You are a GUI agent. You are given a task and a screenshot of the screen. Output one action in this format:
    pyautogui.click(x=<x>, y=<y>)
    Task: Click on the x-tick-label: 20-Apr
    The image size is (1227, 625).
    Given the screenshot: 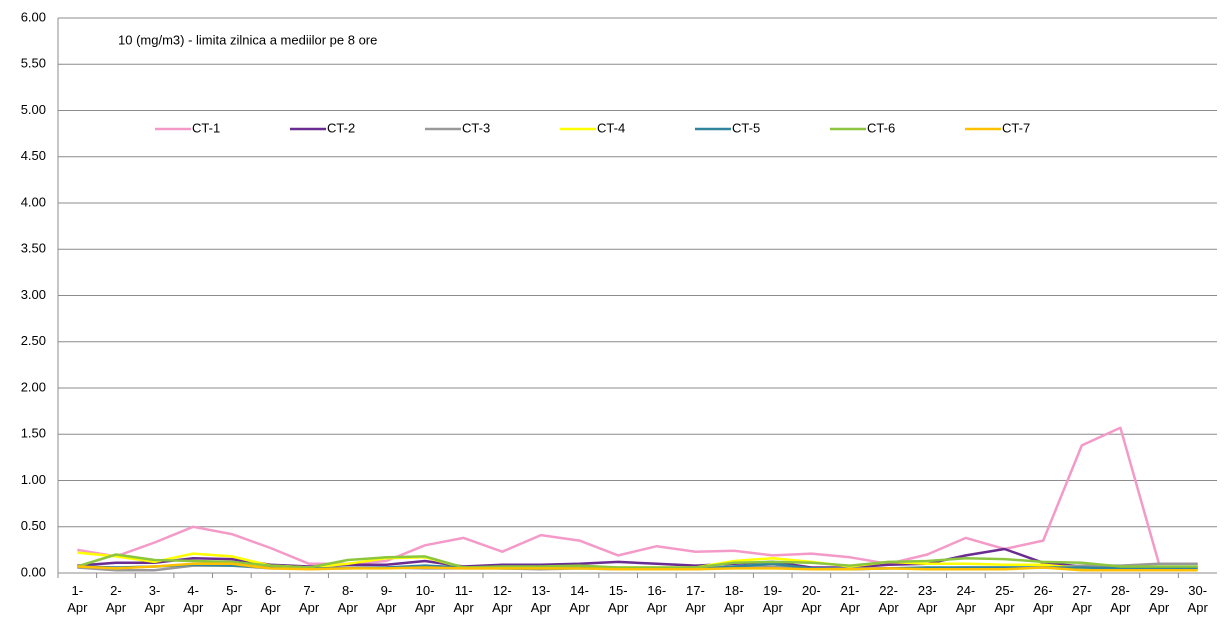 What is the action you would take?
    pyautogui.click(x=811, y=599)
    